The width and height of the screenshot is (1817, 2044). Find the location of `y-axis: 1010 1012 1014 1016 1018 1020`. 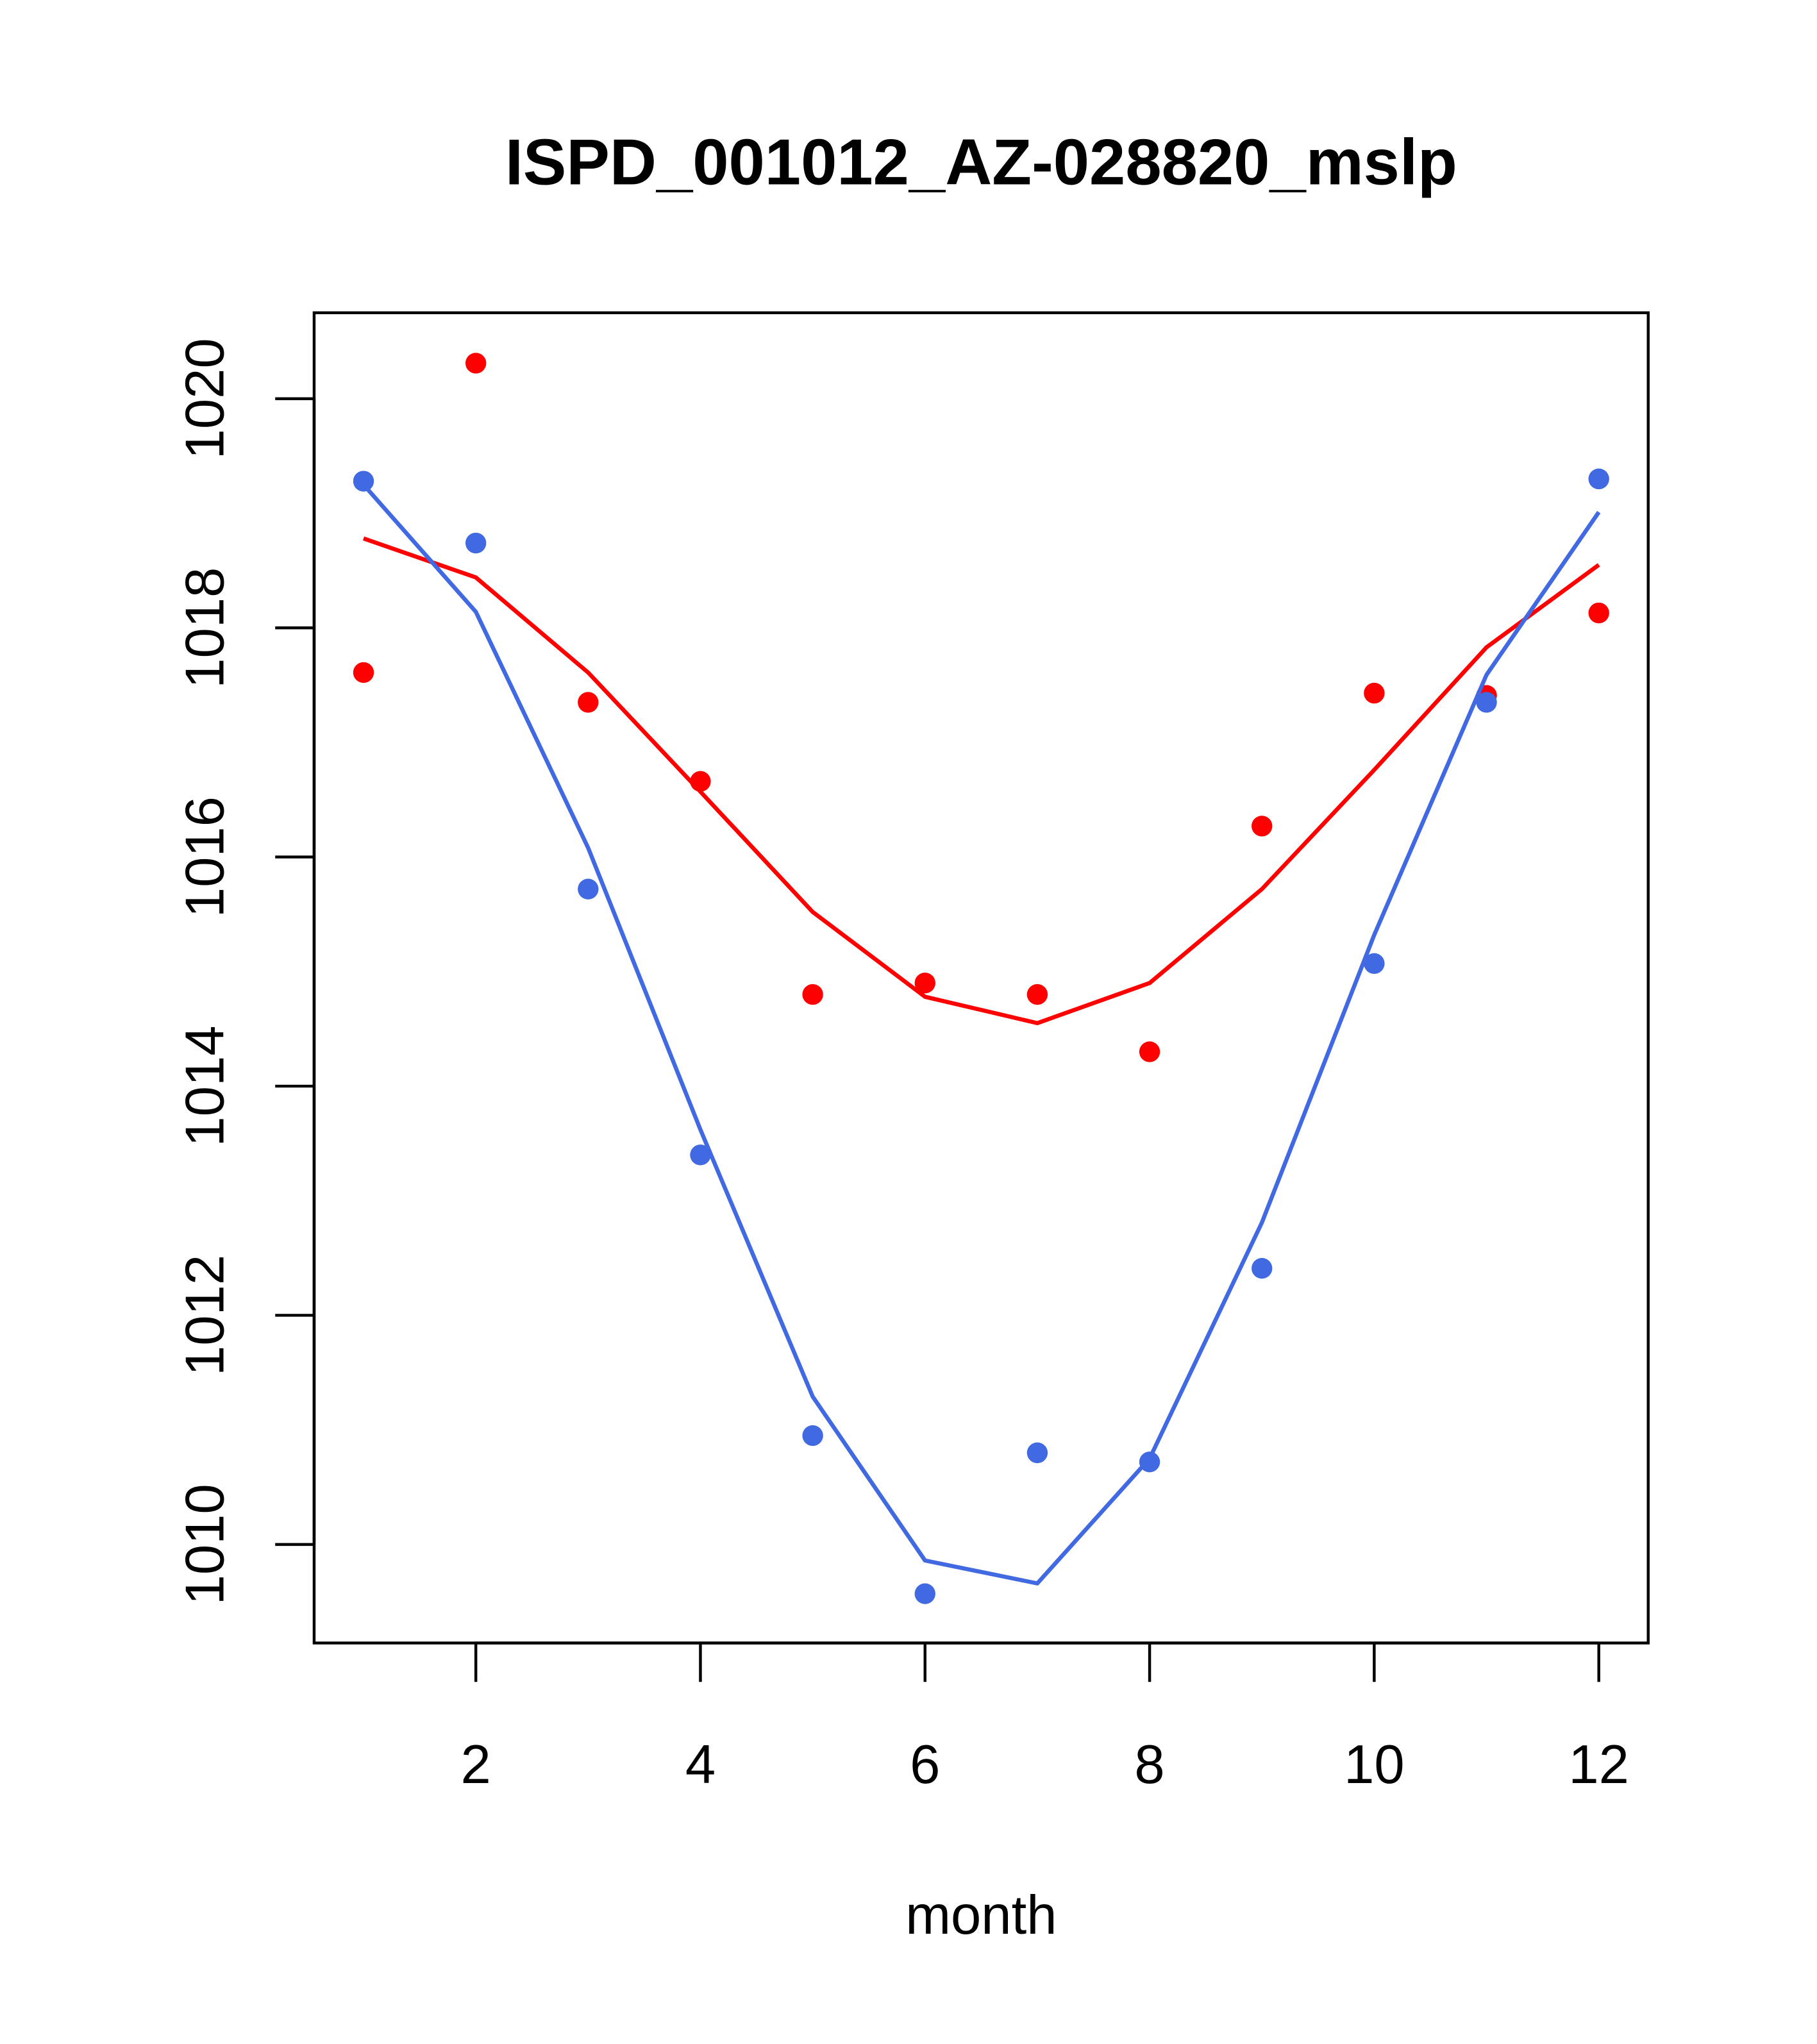

y-axis: 1010 1012 1014 1016 1018 1020 is located at coordinates (245, 971).